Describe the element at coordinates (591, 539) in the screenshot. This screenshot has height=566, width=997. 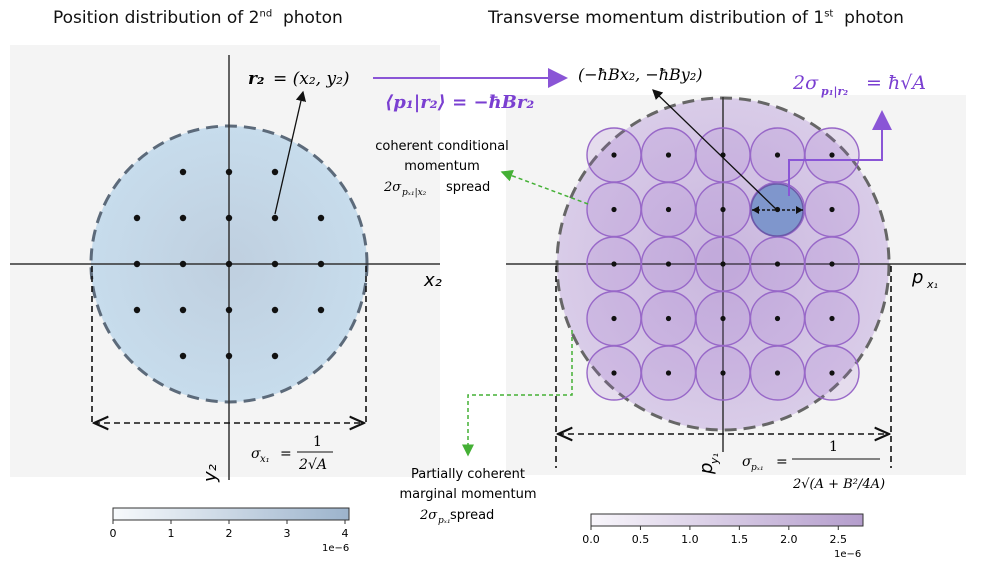
I see `colorbar-tick-label: 0.0` at that location.